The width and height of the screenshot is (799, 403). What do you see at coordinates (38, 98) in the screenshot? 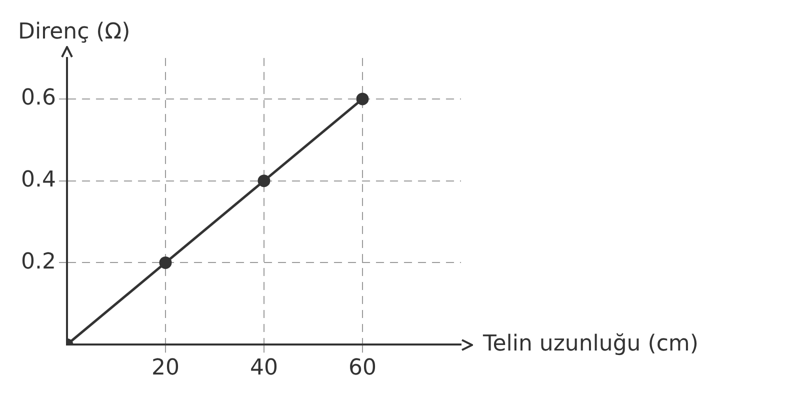
I see `y-tick-label: 0.6` at bounding box center [38, 98].